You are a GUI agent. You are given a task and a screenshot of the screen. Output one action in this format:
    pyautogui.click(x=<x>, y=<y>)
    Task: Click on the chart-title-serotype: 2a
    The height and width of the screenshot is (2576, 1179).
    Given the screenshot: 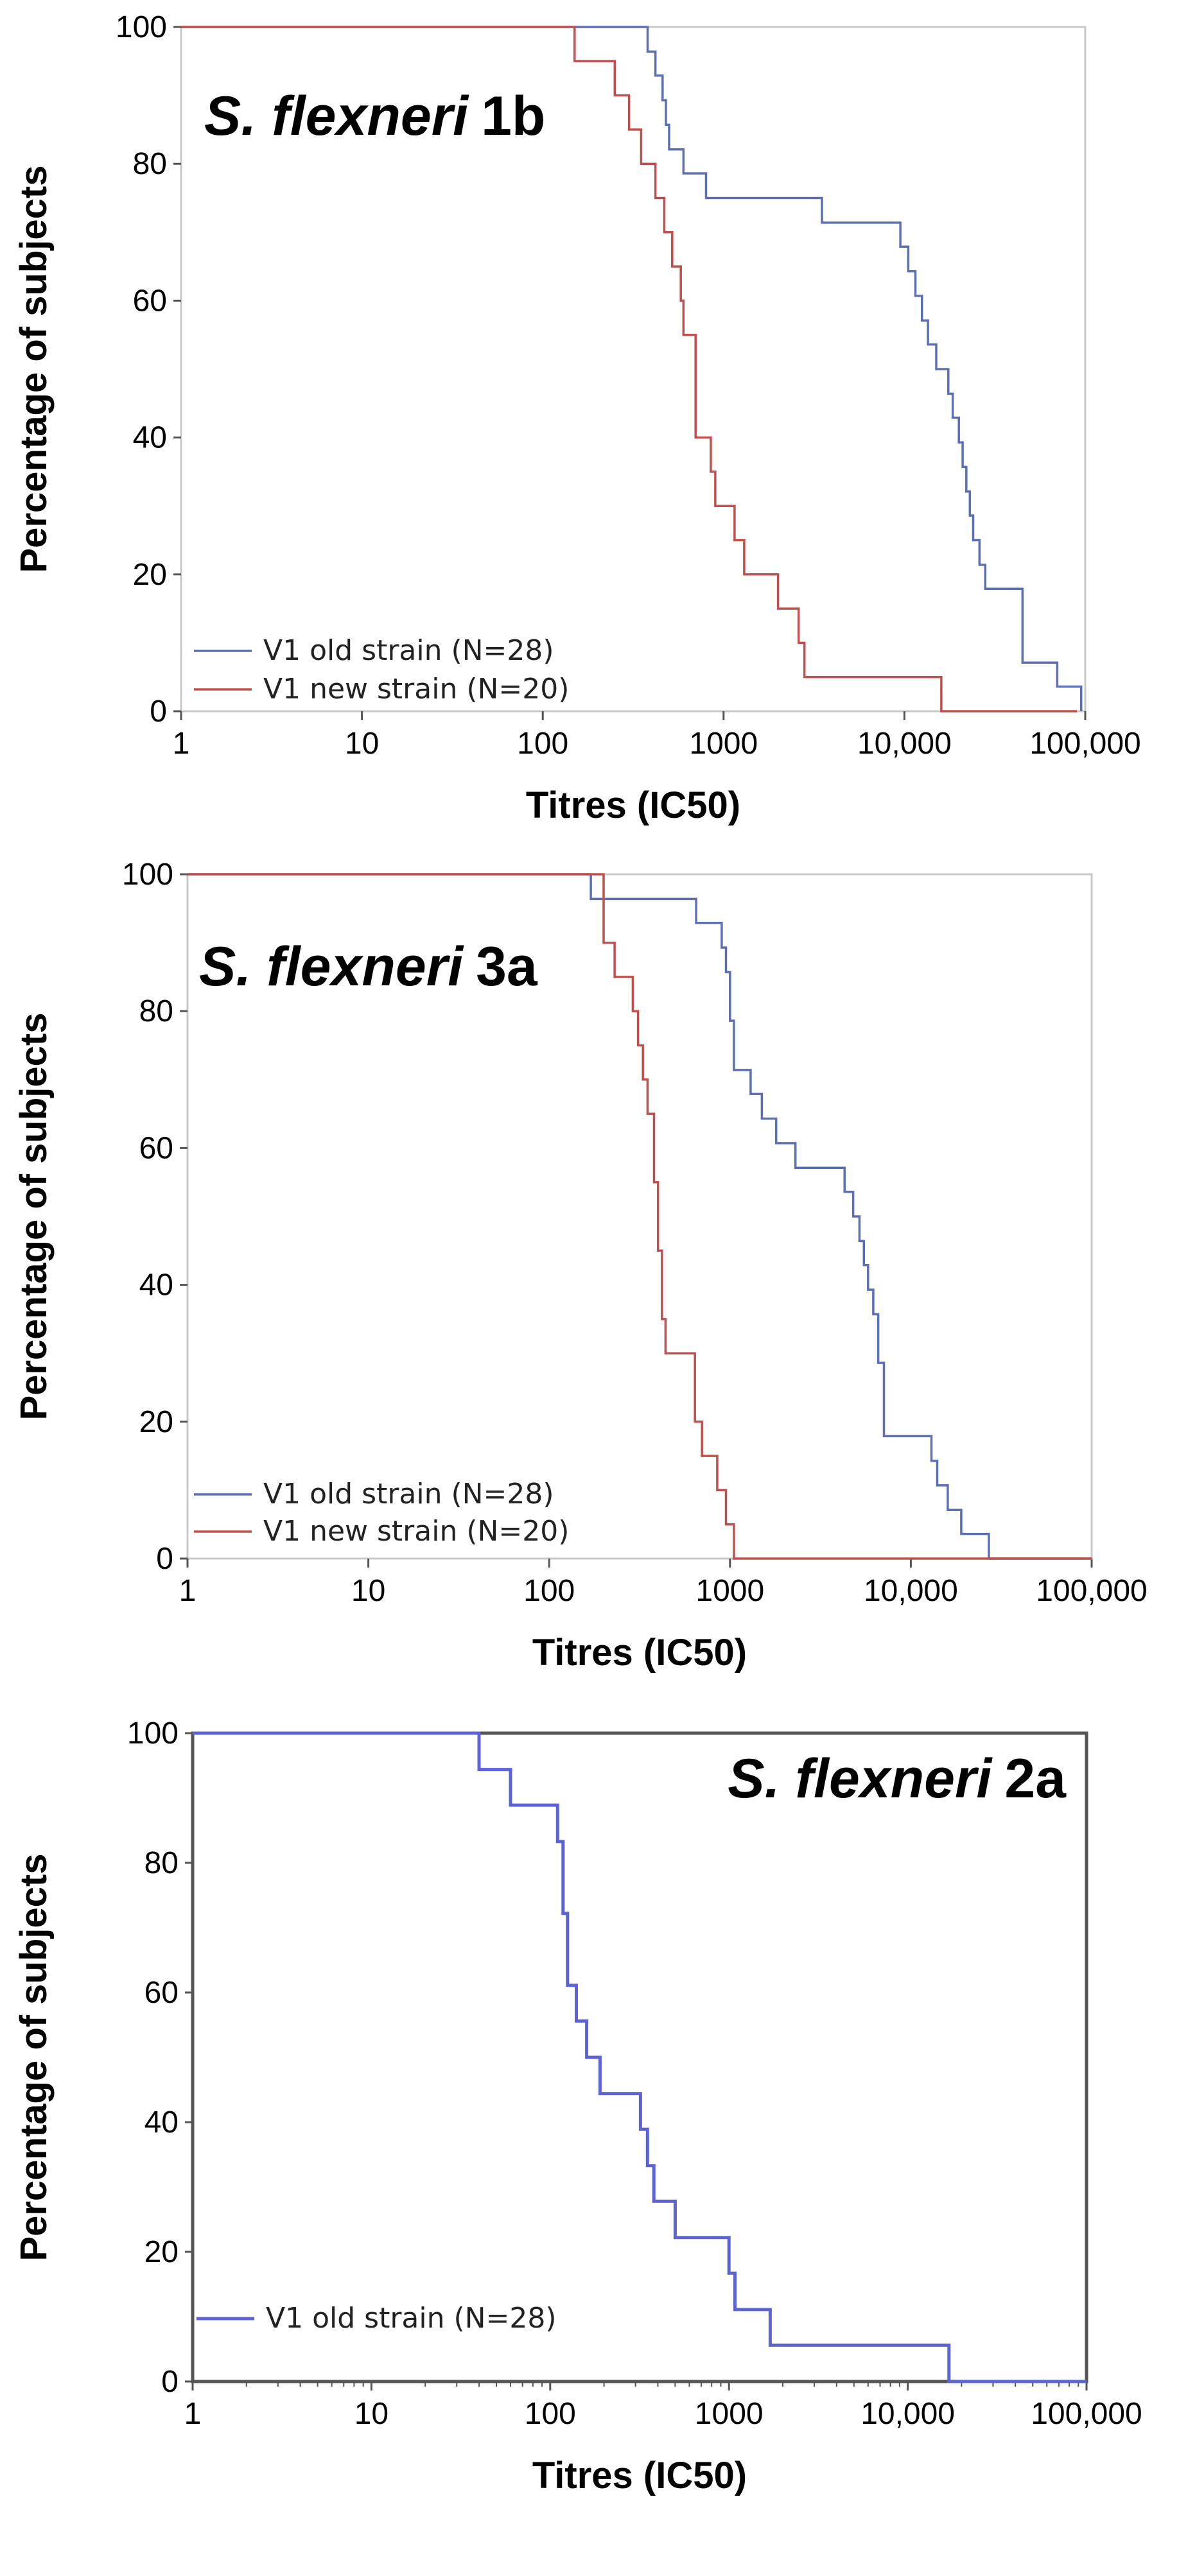 What is the action you would take?
    pyautogui.click(x=1035, y=1779)
    